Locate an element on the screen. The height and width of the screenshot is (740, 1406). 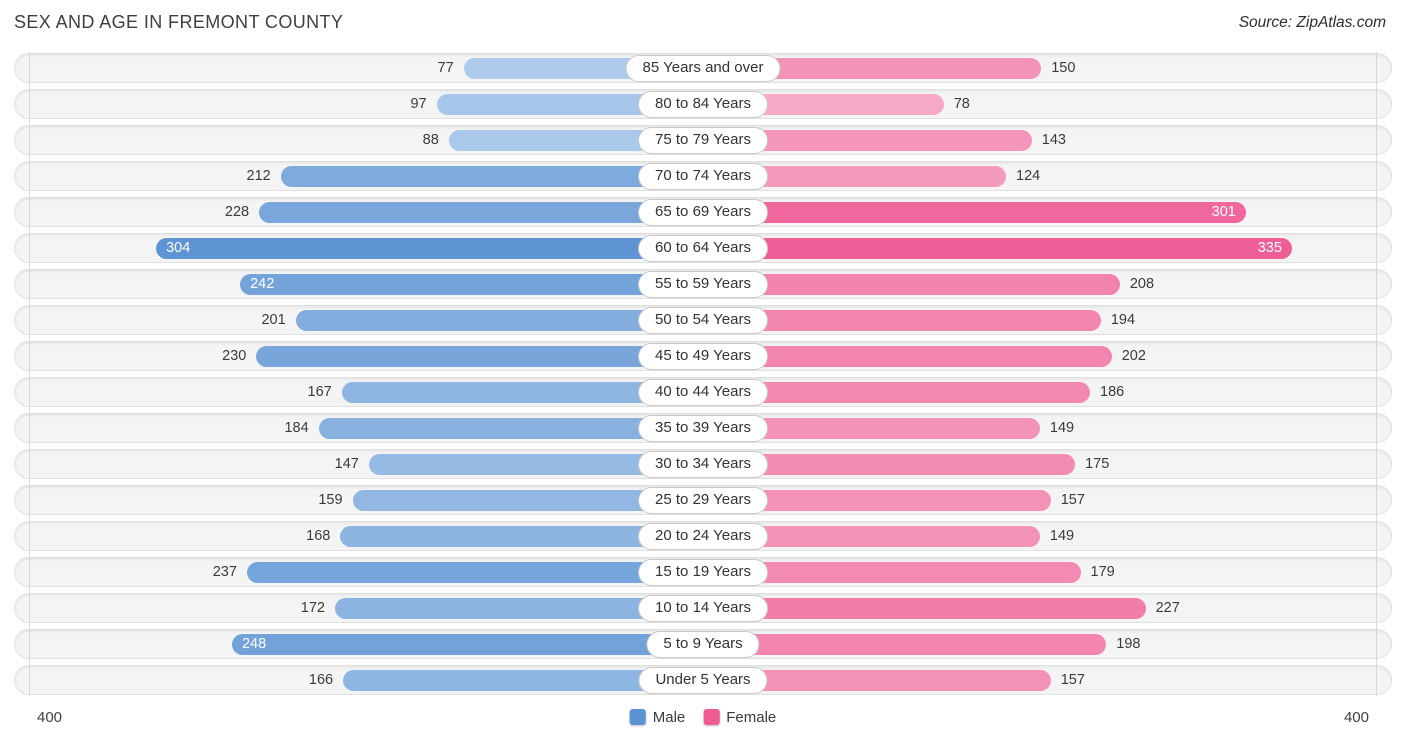
pyramid-row: 65 to 69 Years 228 301 is located at coordinates (703, 212).